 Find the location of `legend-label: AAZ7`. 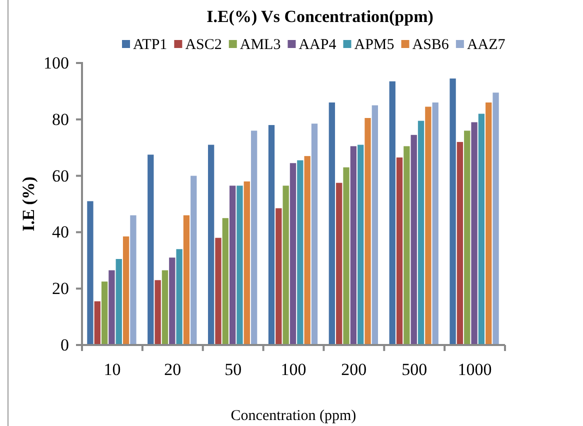

legend-label: AAZ7 is located at coordinates (486, 45).